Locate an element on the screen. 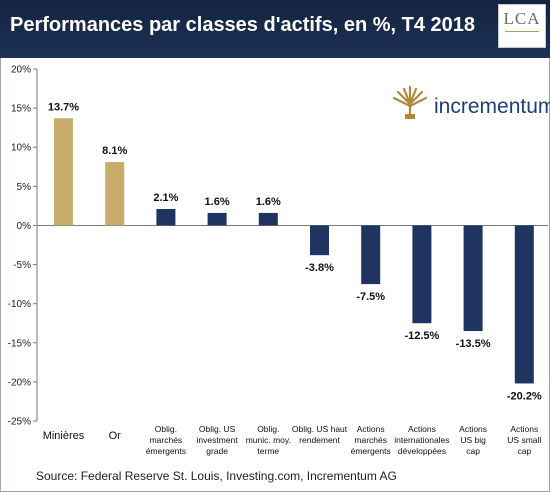 The image size is (550, 492). category-label: Oblig. US haut rendement is located at coordinates (320, 434).